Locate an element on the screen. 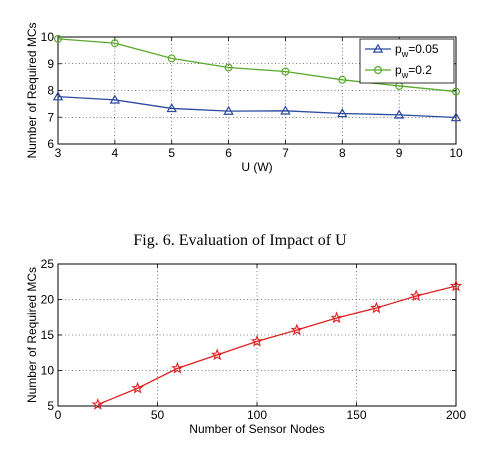 The image size is (477, 455). x-tick-label: 3 is located at coordinates (58, 153).